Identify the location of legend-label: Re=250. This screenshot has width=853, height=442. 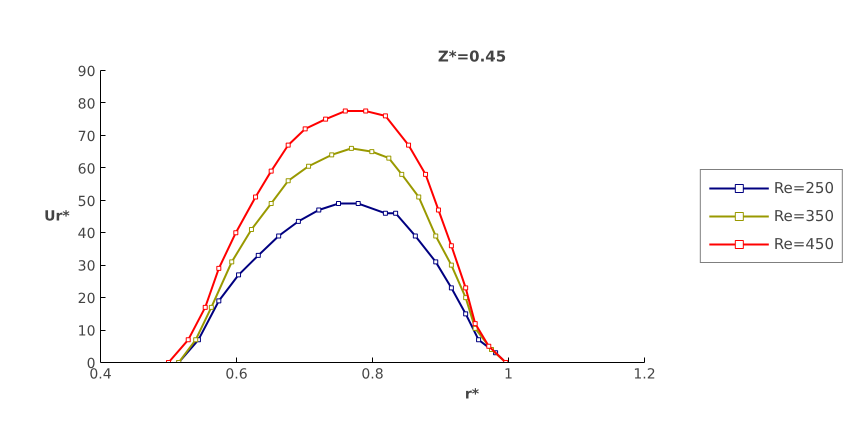
(804, 188).